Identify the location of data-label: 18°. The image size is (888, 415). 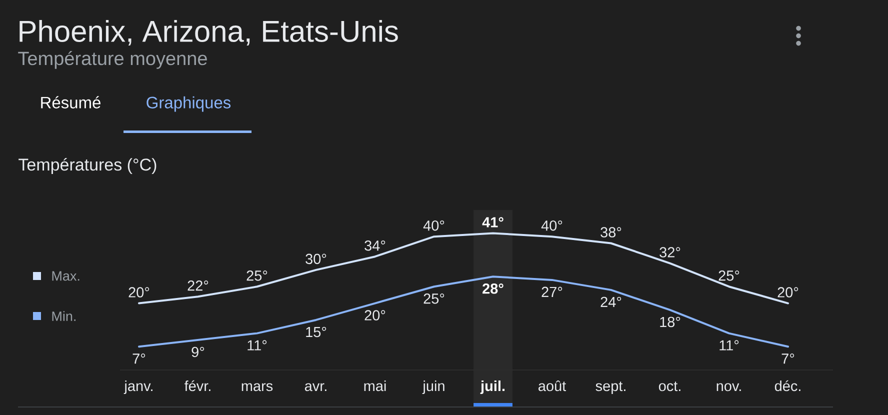
(670, 322).